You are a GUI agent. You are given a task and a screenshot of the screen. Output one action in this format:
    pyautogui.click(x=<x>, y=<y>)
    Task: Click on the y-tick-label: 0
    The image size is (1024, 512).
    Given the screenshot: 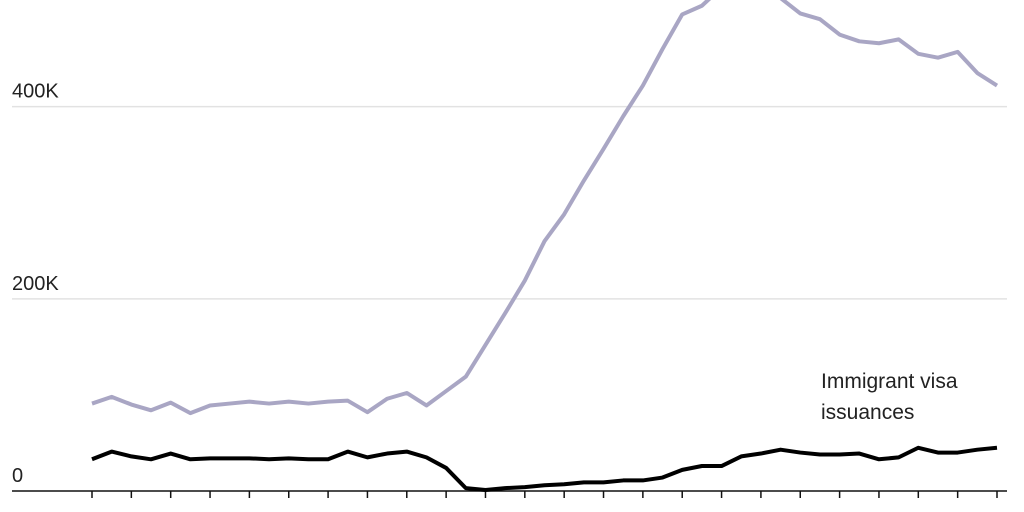 What is the action you would take?
    pyautogui.click(x=17, y=476)
    